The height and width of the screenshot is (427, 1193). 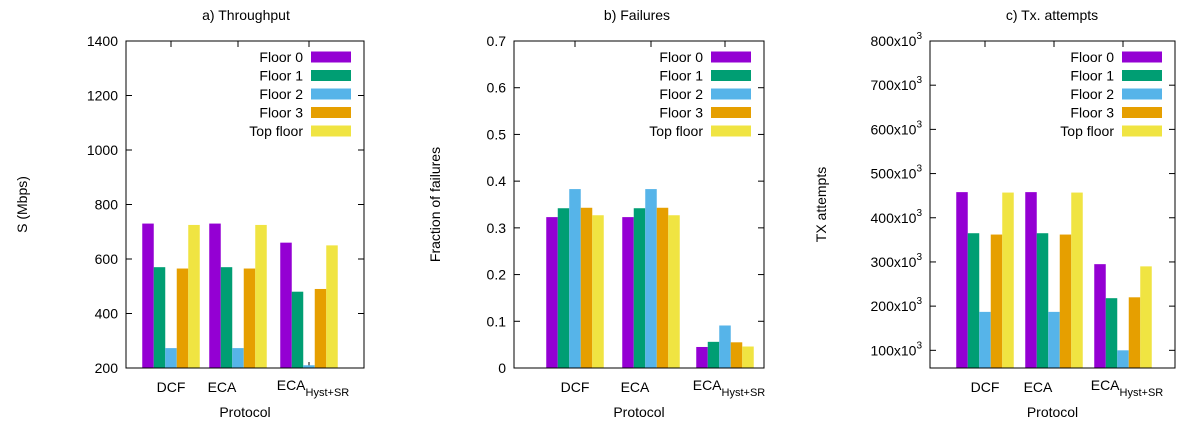 What do you see at coordinates (107, 205) in the screenshot?
I see `y-tick-label: 800` at bounding box center [107, 205].